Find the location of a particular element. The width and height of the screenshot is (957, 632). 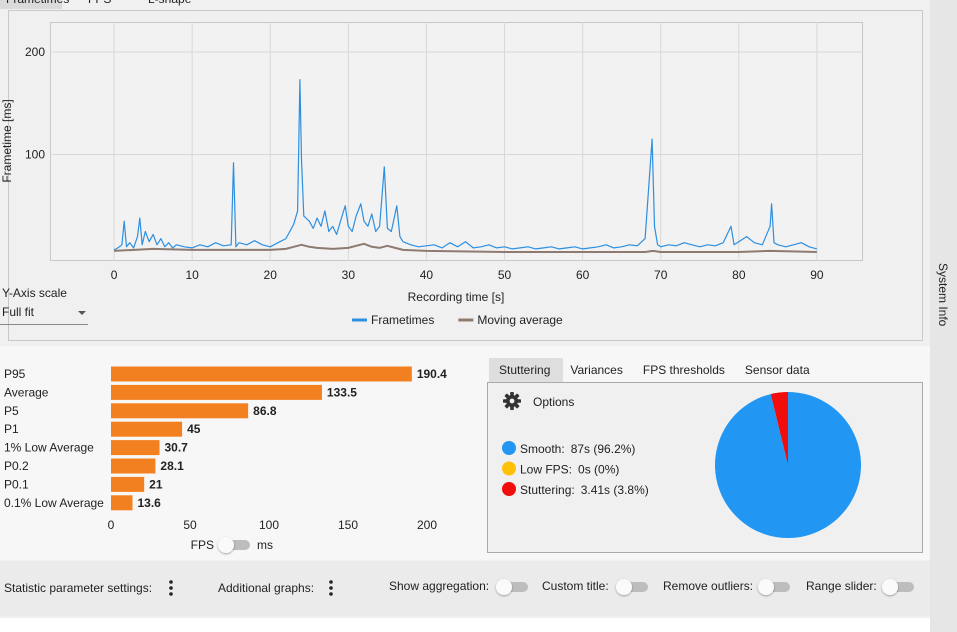

tab-label: Stuttering is located at coordinates (524, 370).